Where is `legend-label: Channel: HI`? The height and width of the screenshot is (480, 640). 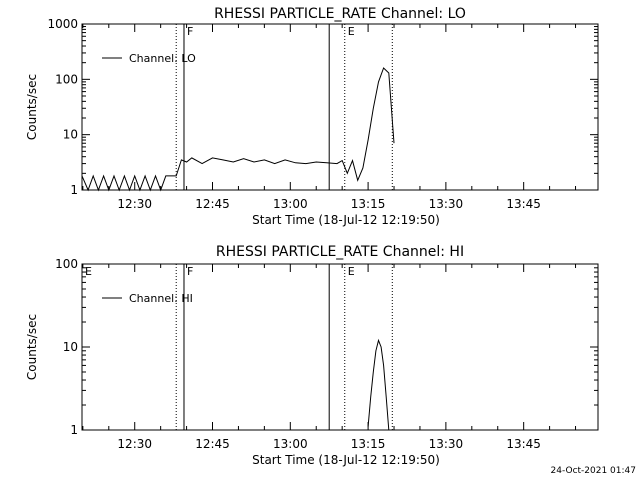
legend-label: Channel: HI is located at coordinates (161, 298).